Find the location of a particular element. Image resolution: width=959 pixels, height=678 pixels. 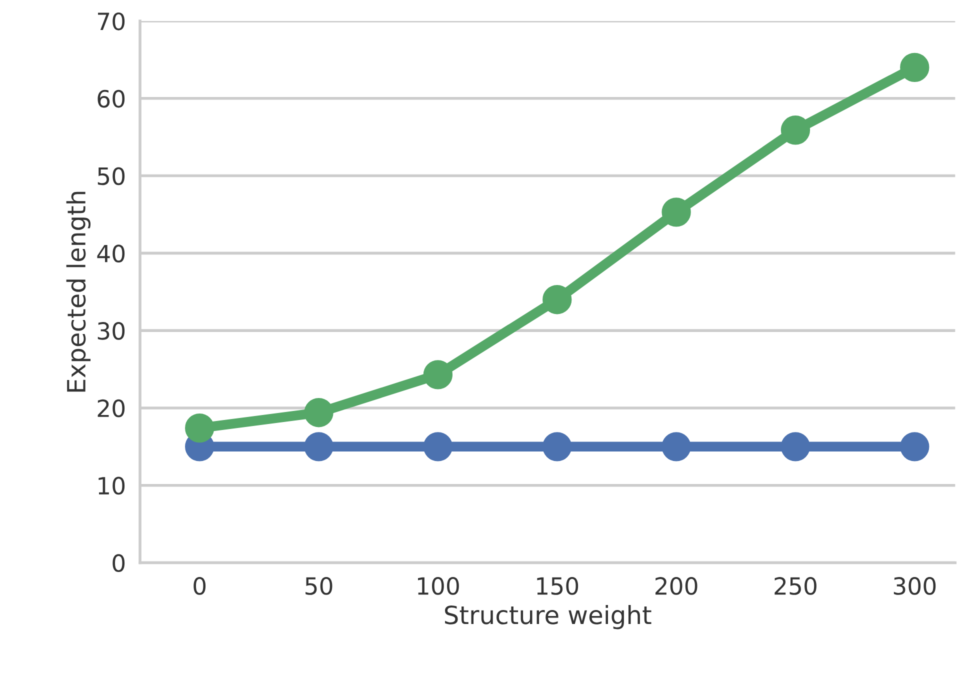

y-tick-label: 20 is located at coordinates (111, 408).